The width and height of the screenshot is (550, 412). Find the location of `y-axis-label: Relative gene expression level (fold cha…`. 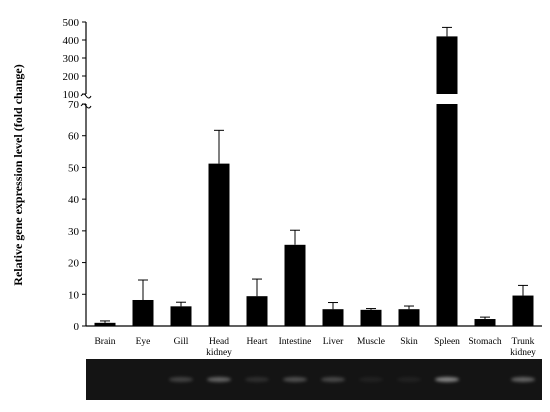

y-axis-label: Relative gene expression level (fold cha… is located at coordinates (18, 174).